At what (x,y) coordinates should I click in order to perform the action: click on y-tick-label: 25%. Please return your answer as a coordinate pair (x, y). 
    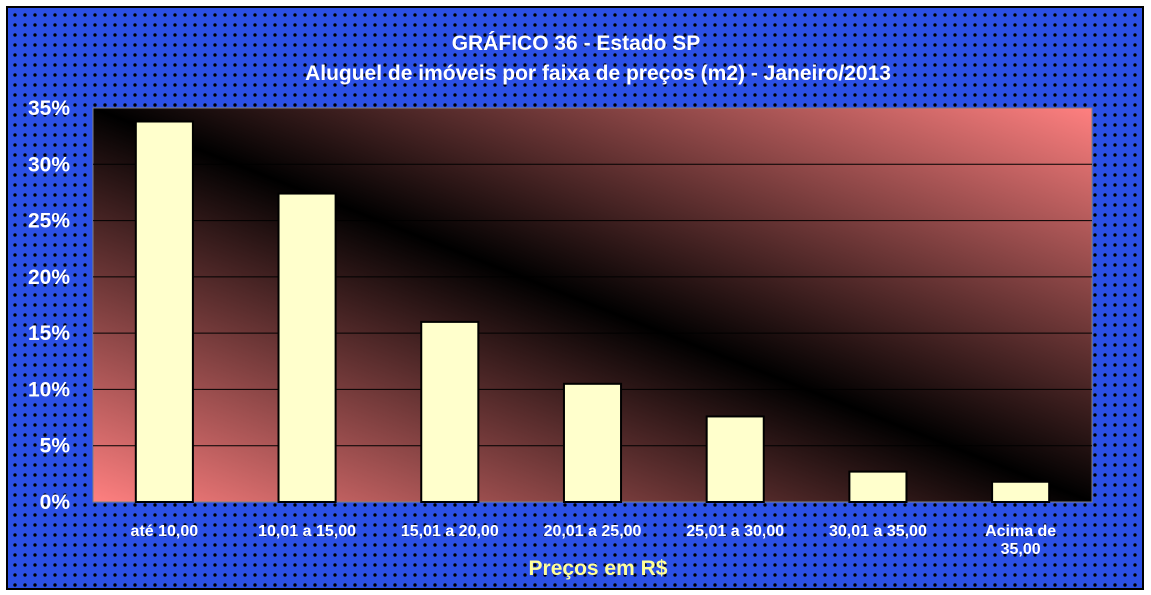
    Looking at the image, I should click on (49, 221).